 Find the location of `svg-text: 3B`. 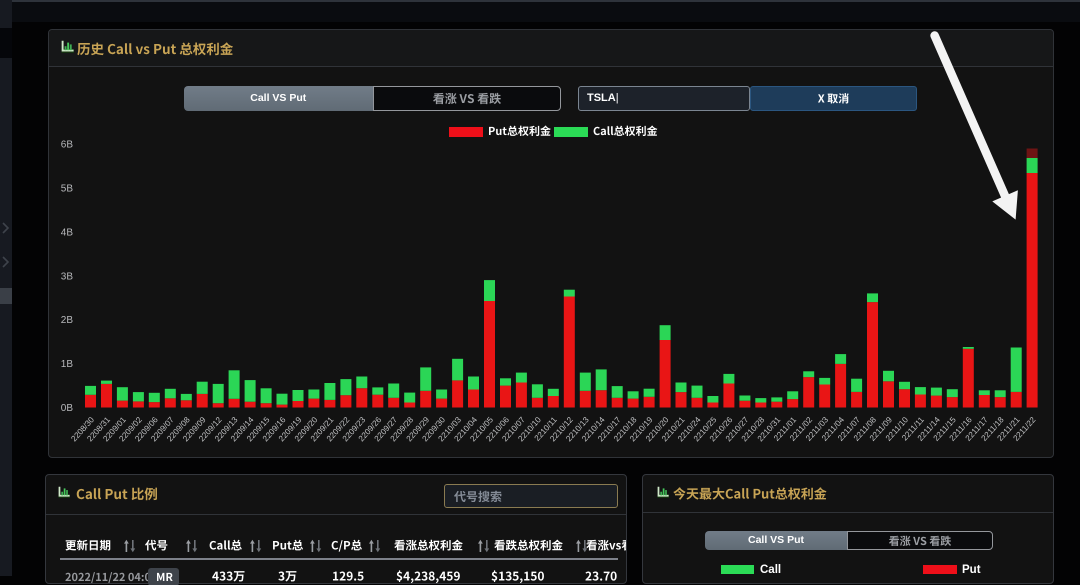

svg-text: 3B is located at coordinates (67, 276).